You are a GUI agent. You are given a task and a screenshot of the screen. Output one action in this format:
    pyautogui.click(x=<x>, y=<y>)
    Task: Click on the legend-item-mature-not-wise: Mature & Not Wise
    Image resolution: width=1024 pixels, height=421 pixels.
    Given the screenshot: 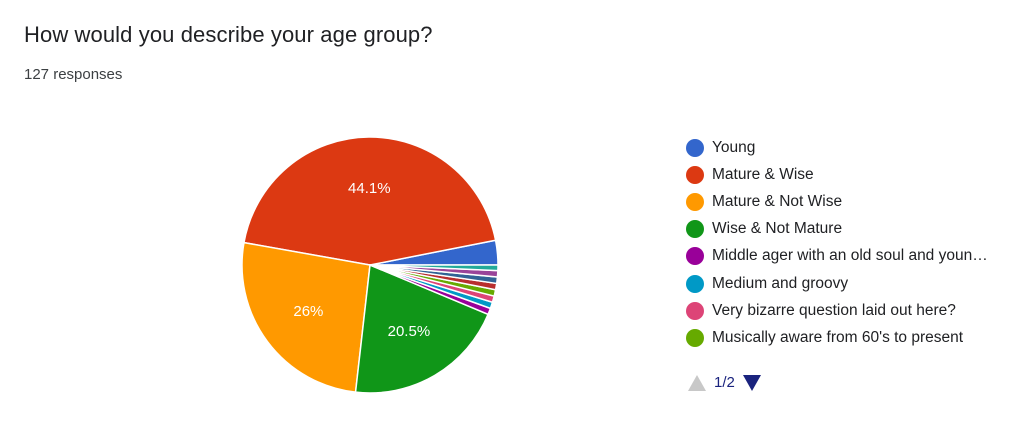 What is the action you would take?
    pyautogui.click(x=837, y=201)
    